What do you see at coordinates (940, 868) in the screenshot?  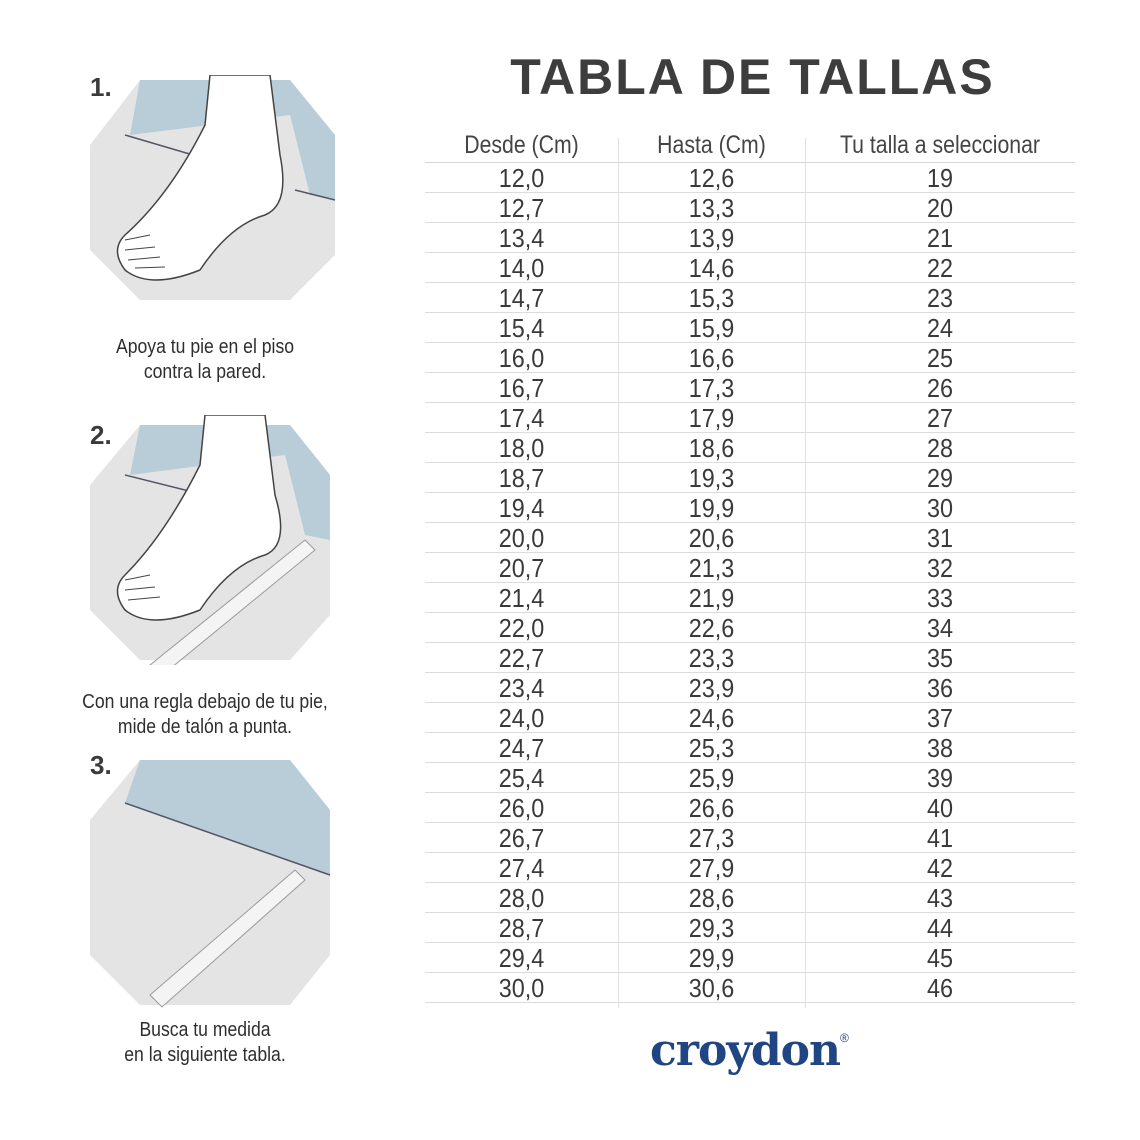 I see `cell-talla: 42` at bounding box center [940, 868].